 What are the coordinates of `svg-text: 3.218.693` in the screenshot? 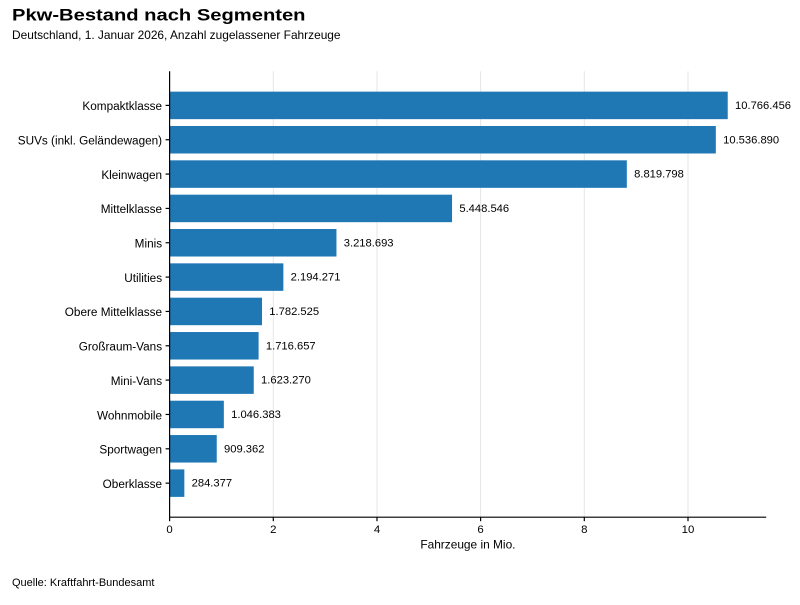 It's located at (369, 243).